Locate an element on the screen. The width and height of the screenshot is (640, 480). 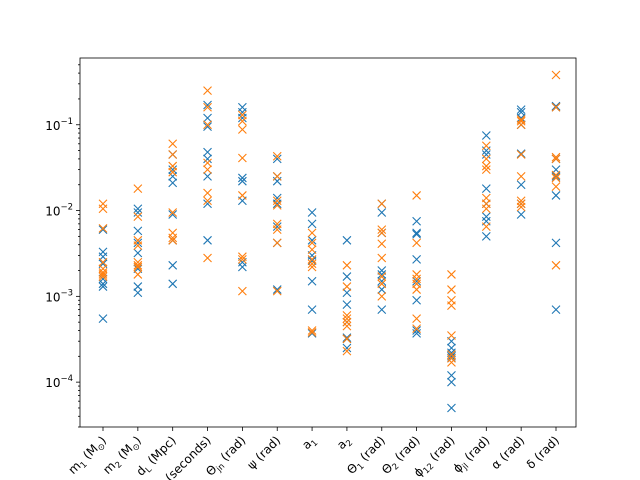
x-tick-label: a1 is located at coordinates (309, 443).